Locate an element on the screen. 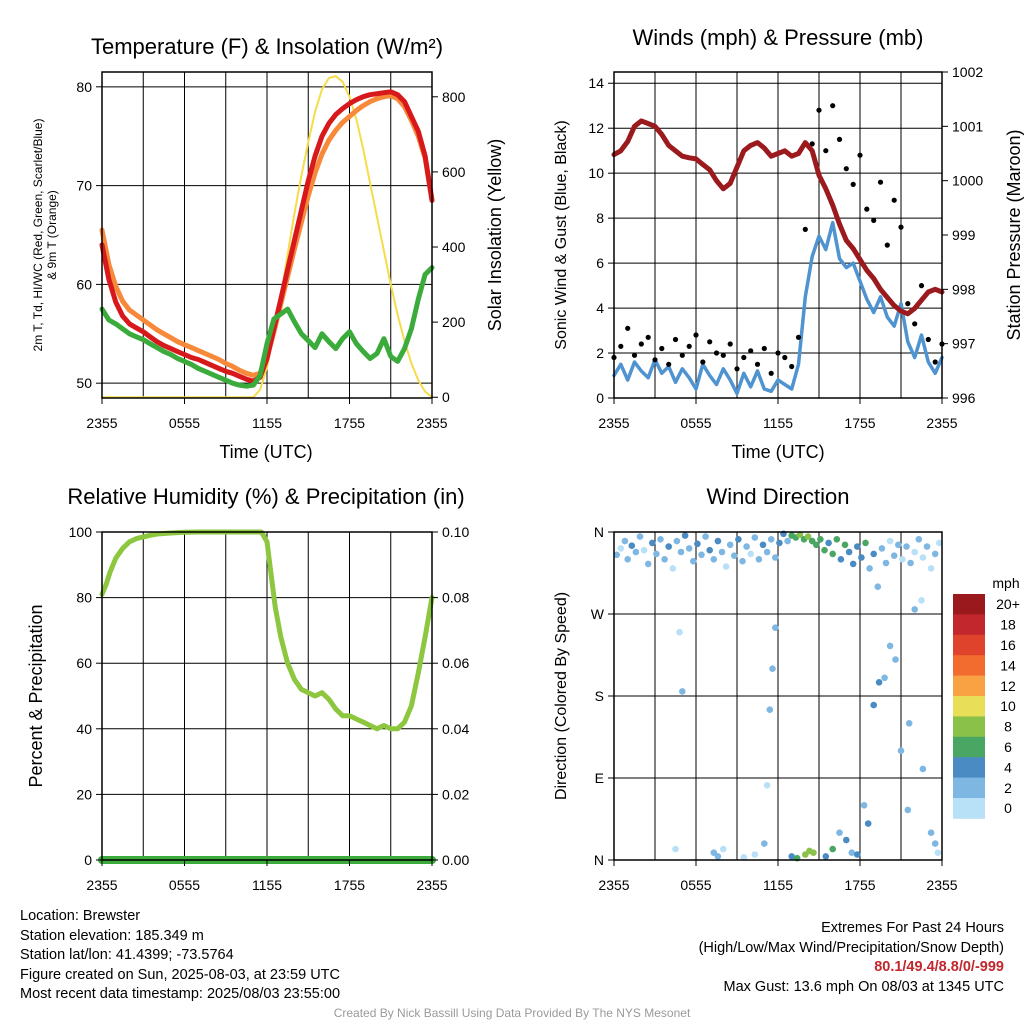 The width and height of the screenshot is (1024, 1024). y-tick-label: 8 is located at coordinates (600, 218).